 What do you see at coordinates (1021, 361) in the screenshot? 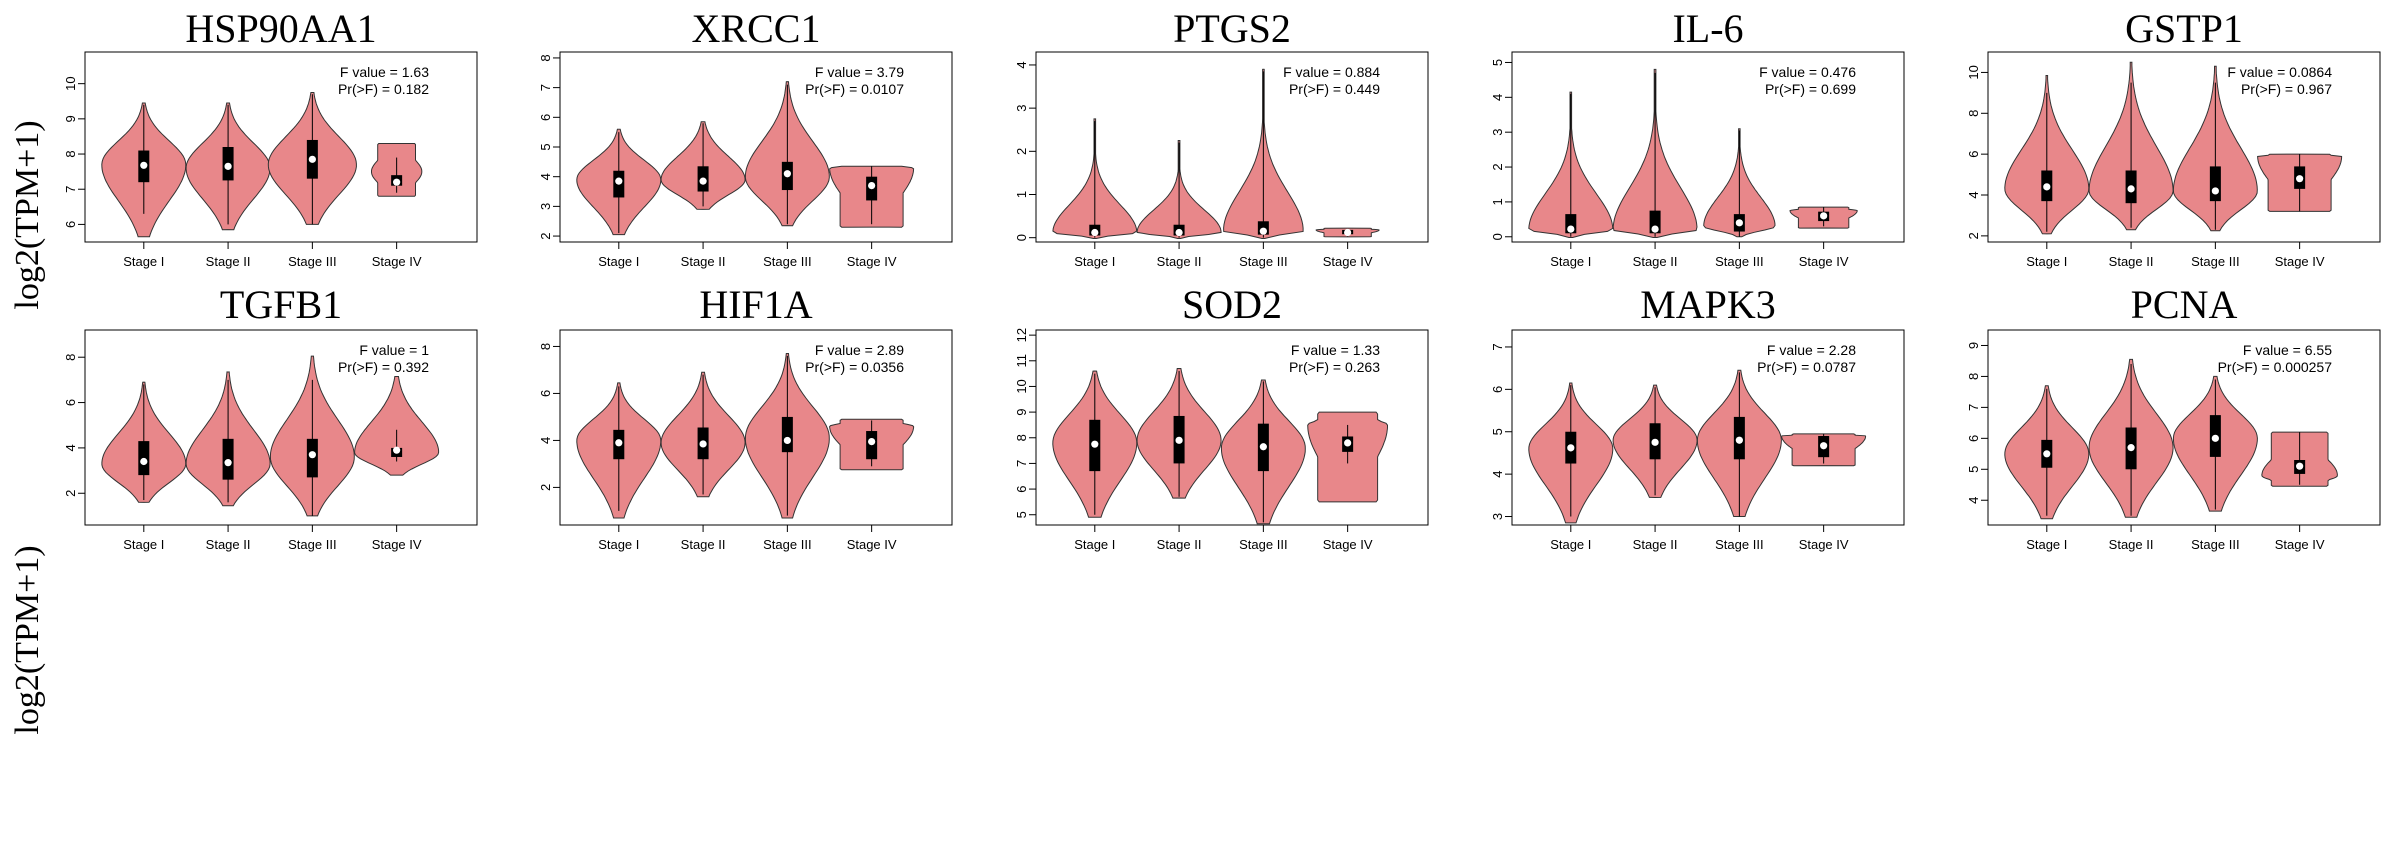
I see `y-tick-label: 11` at bounding box center [1021, 361].